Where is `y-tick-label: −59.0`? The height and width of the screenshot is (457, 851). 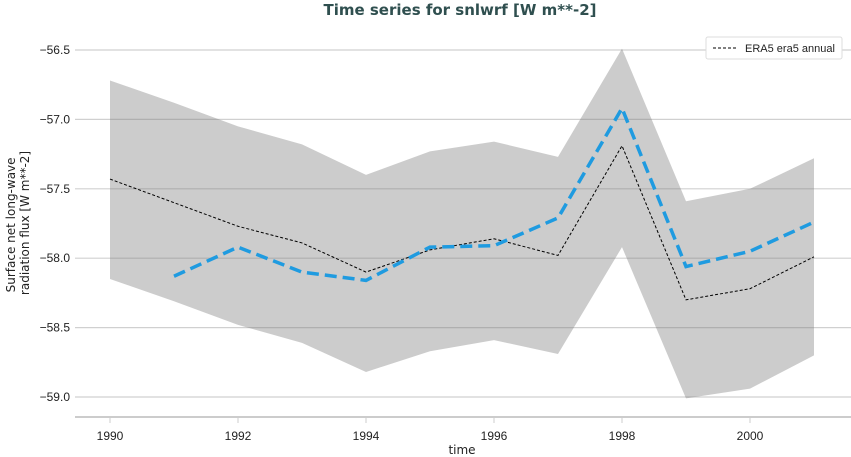 y-tick-label: −59.0 is located at coordinates (55, 397).